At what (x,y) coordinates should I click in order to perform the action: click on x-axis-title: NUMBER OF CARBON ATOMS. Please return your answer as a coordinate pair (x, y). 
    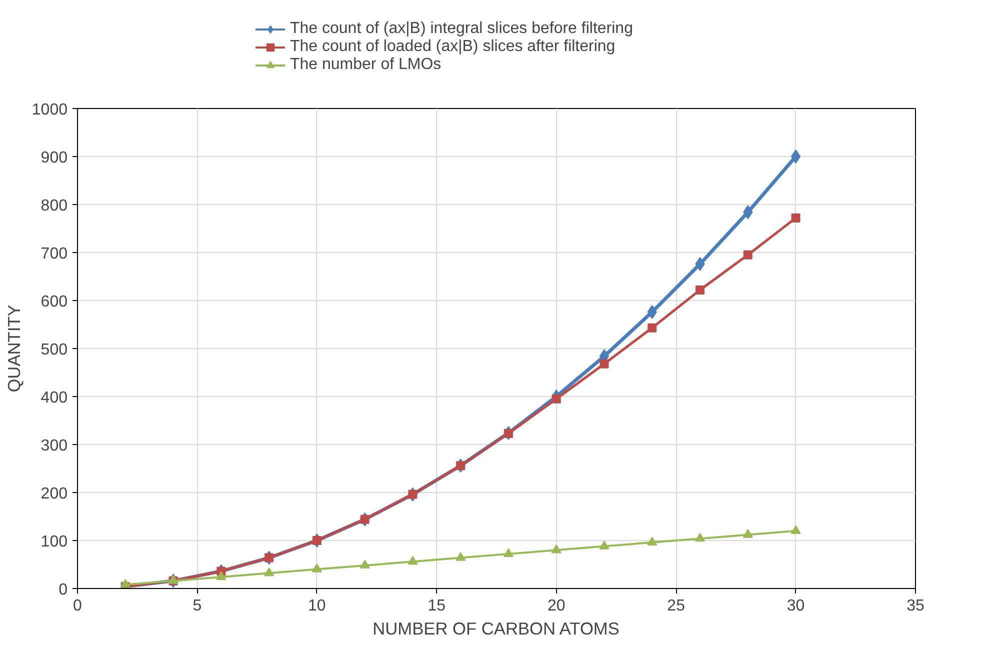
    Looking at the image, I should click on (496, 628).